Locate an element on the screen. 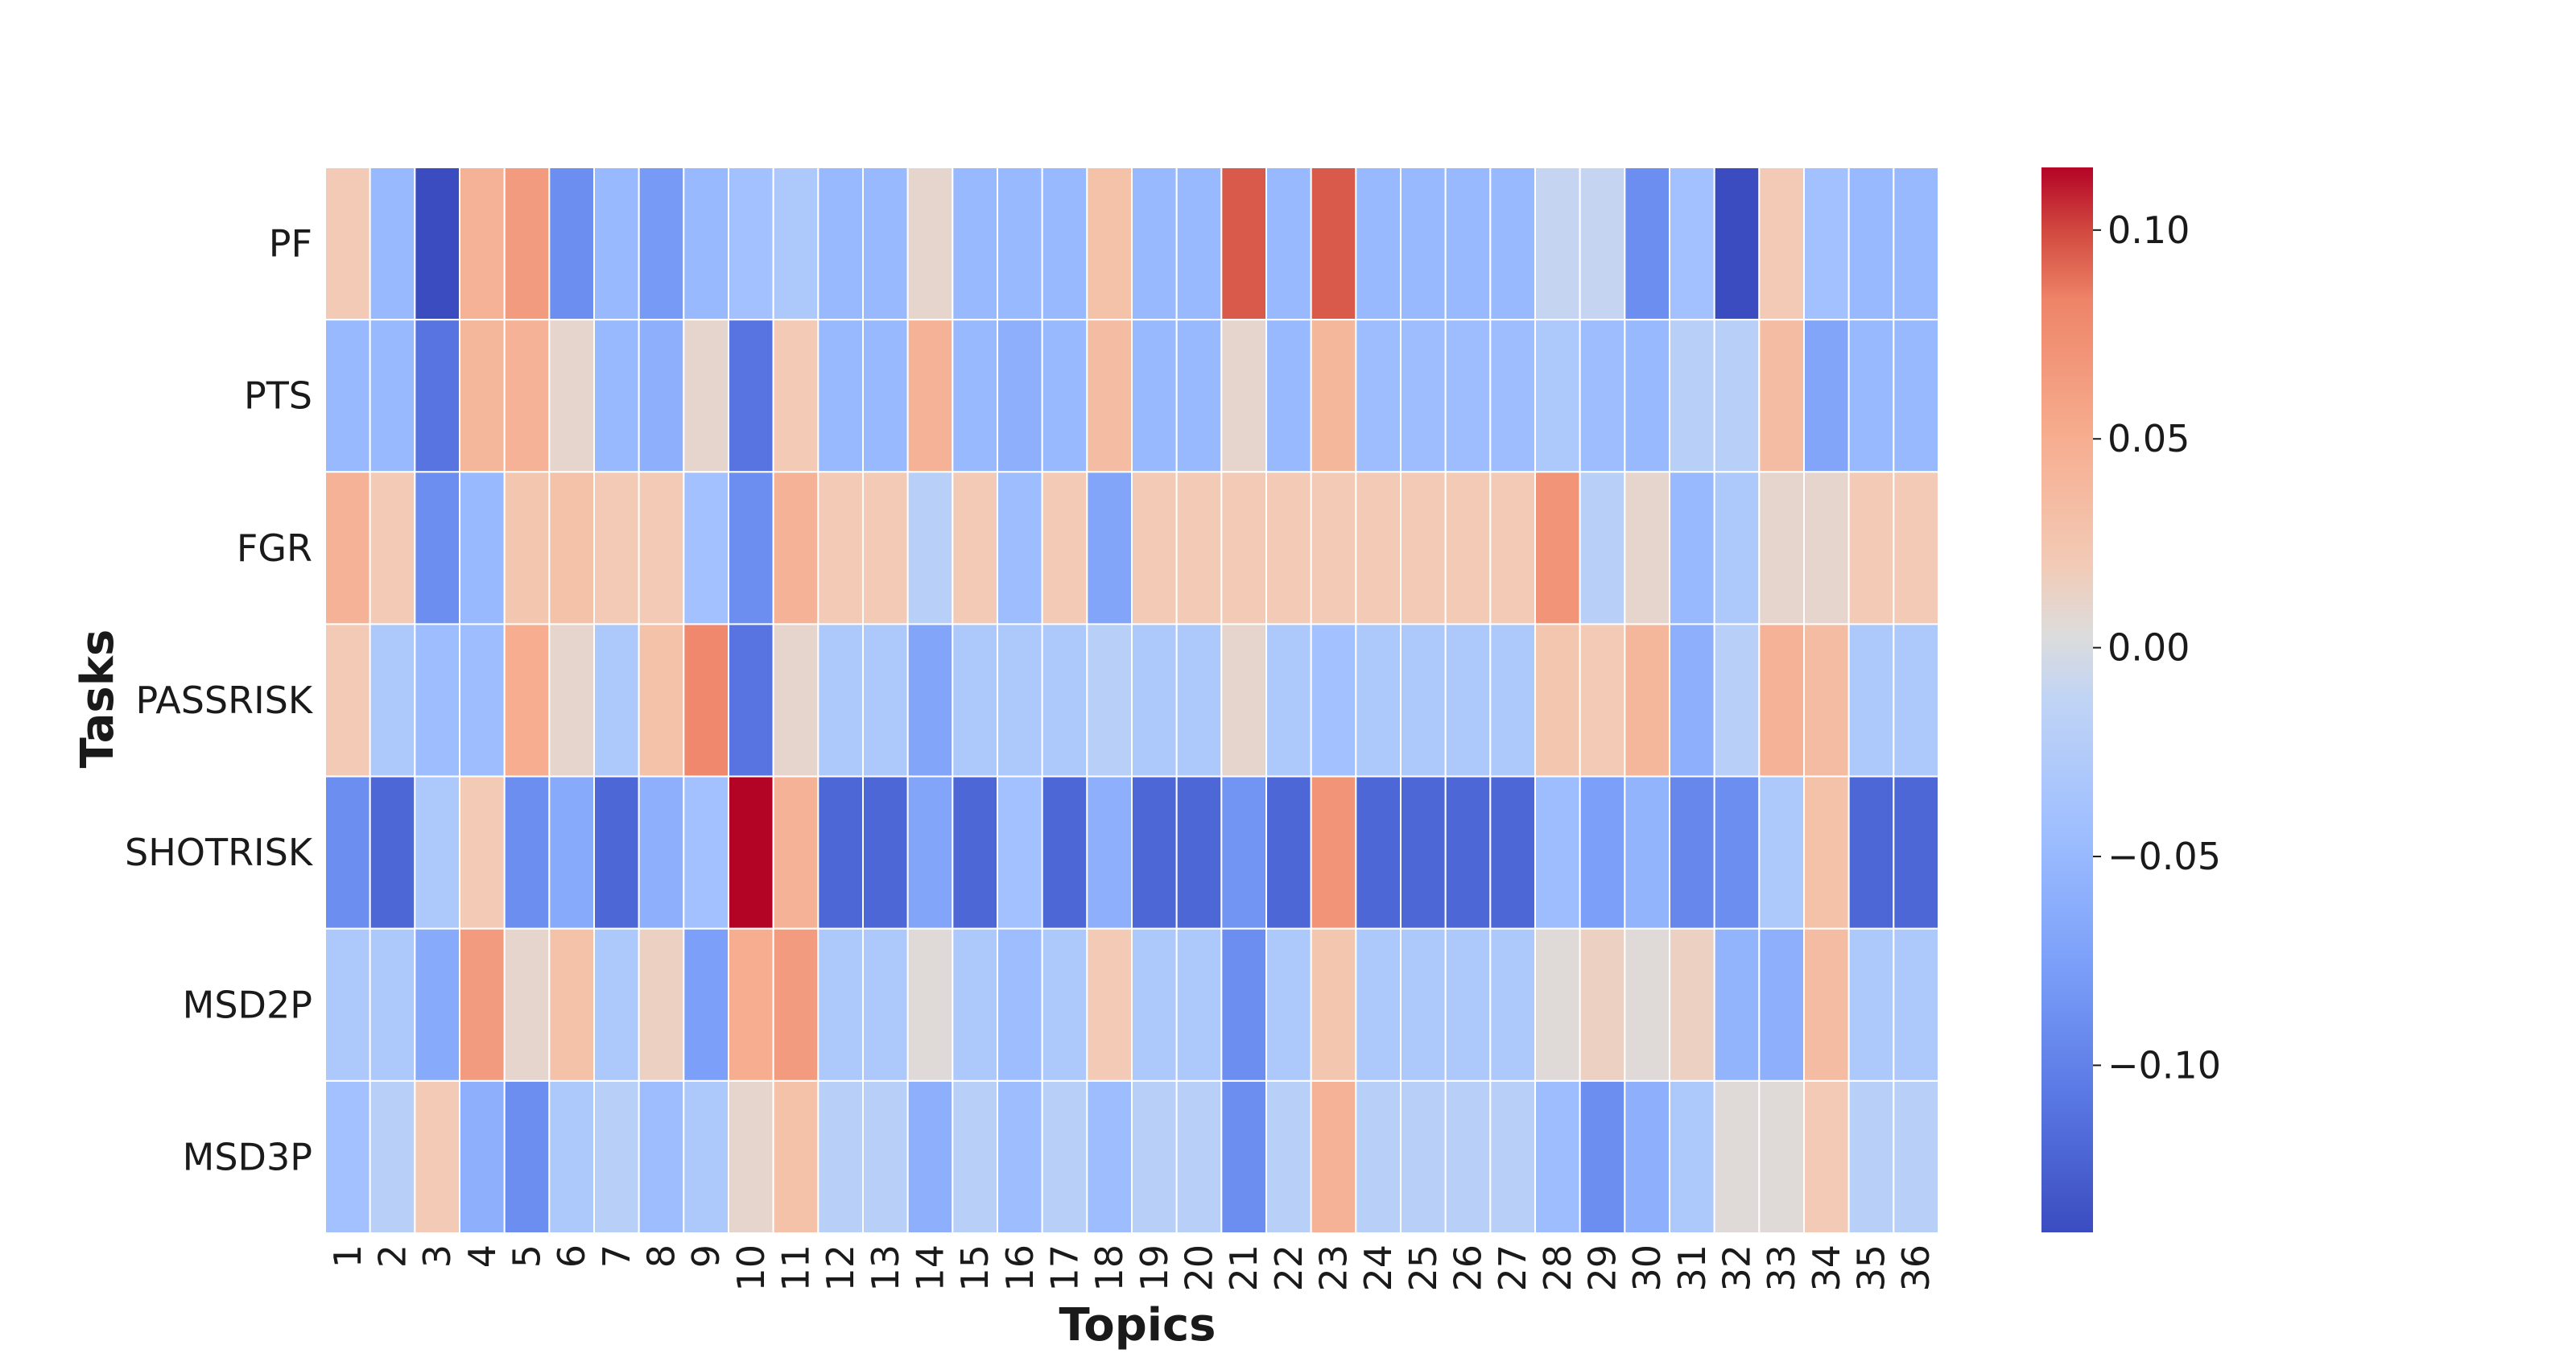  y-axis-title: Tasks is located at coordinates (98, 699).